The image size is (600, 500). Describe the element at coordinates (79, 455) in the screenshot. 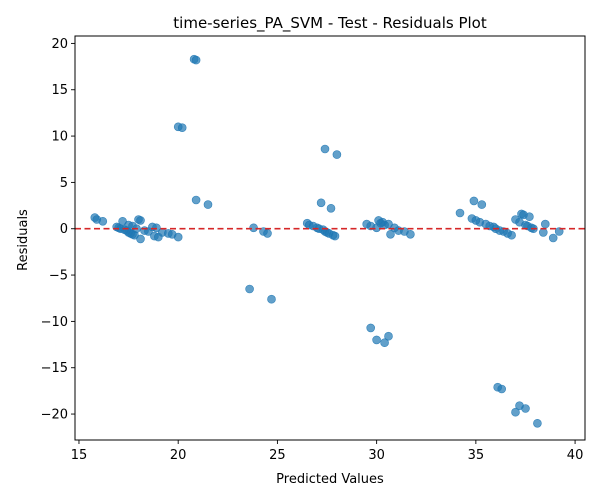

I see `x-tick-label: 15` at that location.